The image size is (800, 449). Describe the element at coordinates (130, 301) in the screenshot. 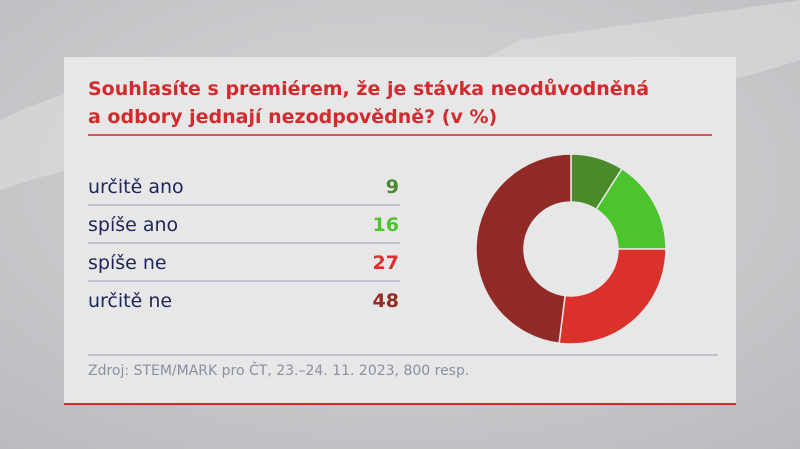

I see `category-label: určitě ne` at that location.